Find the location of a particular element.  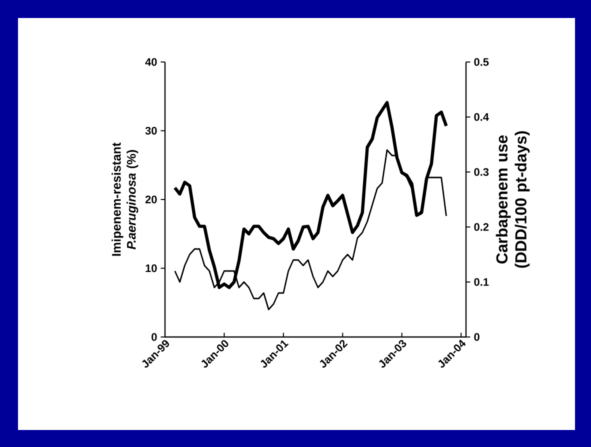

y-tick-label: 30 is located at coordinates (151, 130).